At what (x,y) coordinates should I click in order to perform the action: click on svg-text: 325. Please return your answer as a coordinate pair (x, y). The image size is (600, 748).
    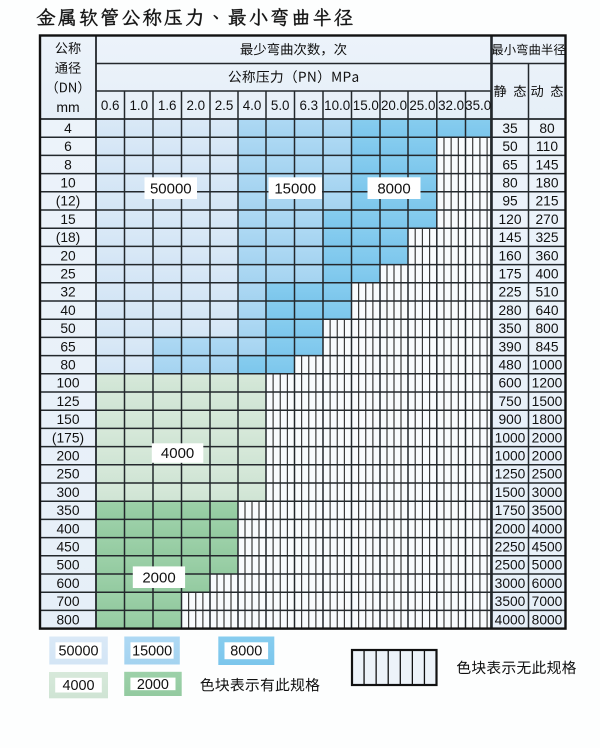
    Looking at the image, I should click on (546, 237).